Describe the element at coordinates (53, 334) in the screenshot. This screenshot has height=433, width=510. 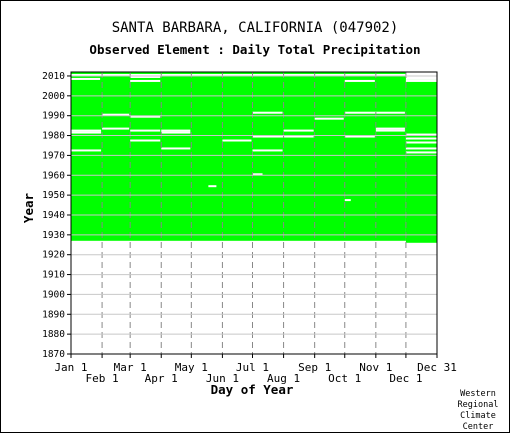
I see `y-tick-label: 1880` at that location.